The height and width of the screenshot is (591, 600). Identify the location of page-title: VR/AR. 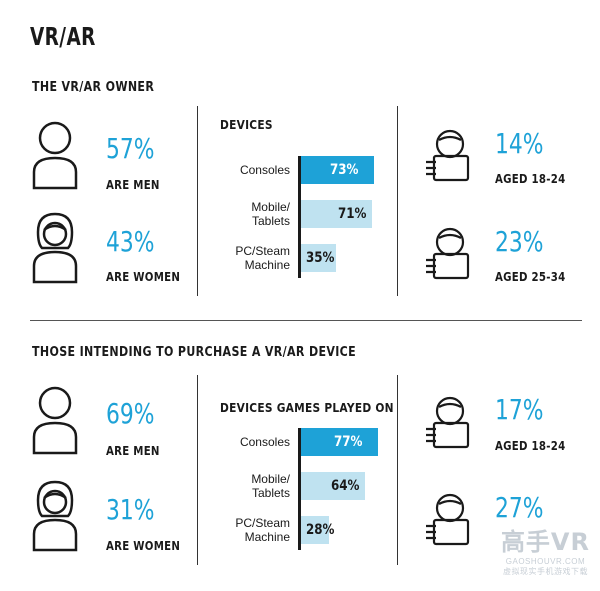
(63, 36).